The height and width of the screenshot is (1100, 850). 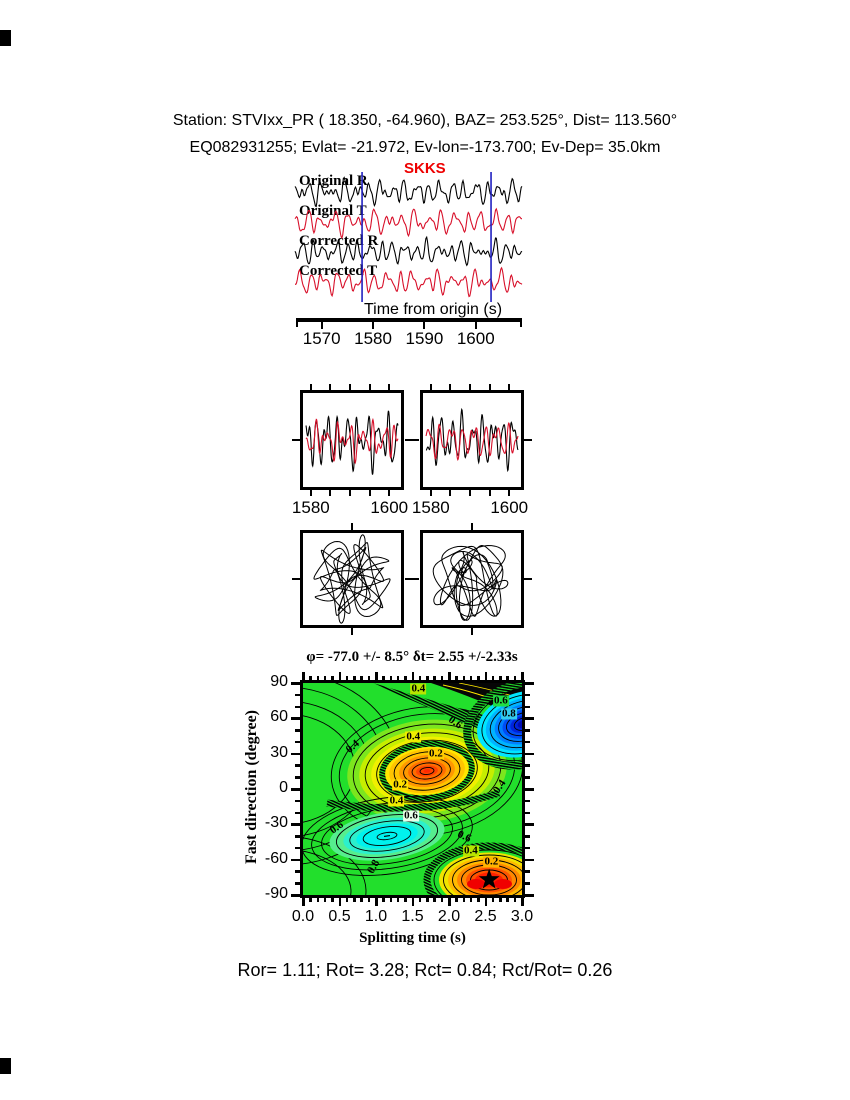 I want to click on contour-label-0.2: 0.2, so click(x=435, y=753).